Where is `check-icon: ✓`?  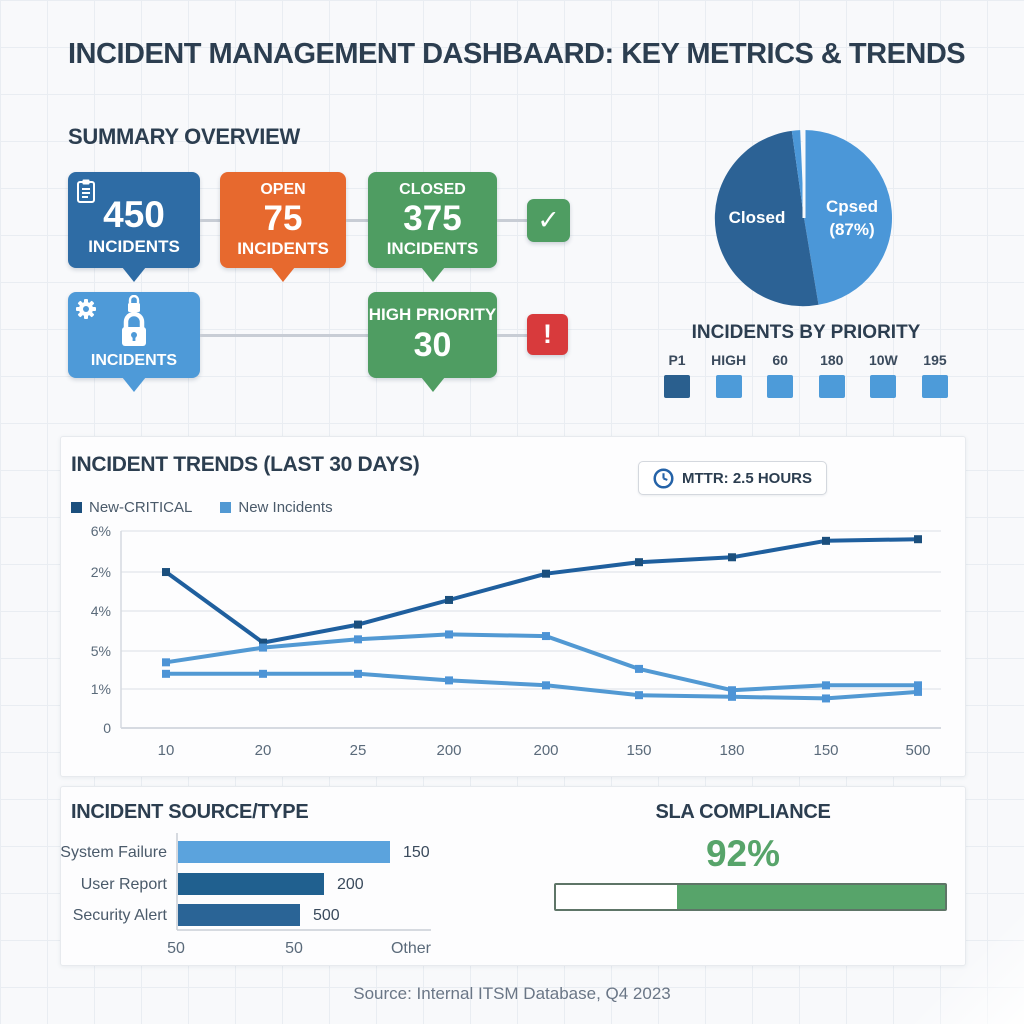
check-icon: ✓ is located at coordinates (548, 220).